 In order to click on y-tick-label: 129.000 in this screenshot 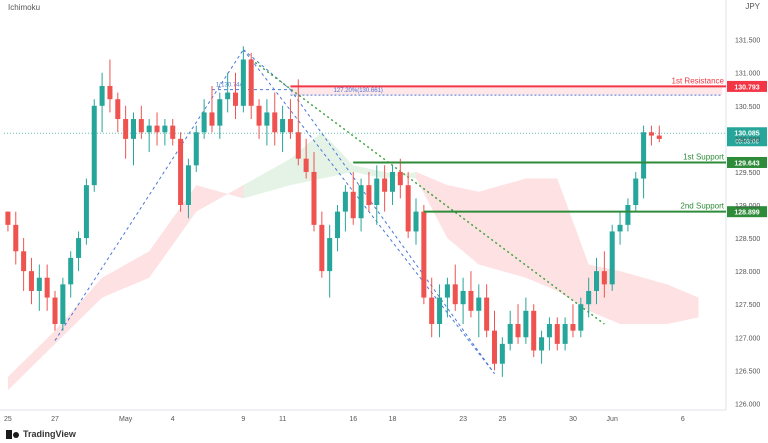, I will do `click(747, 206)`.